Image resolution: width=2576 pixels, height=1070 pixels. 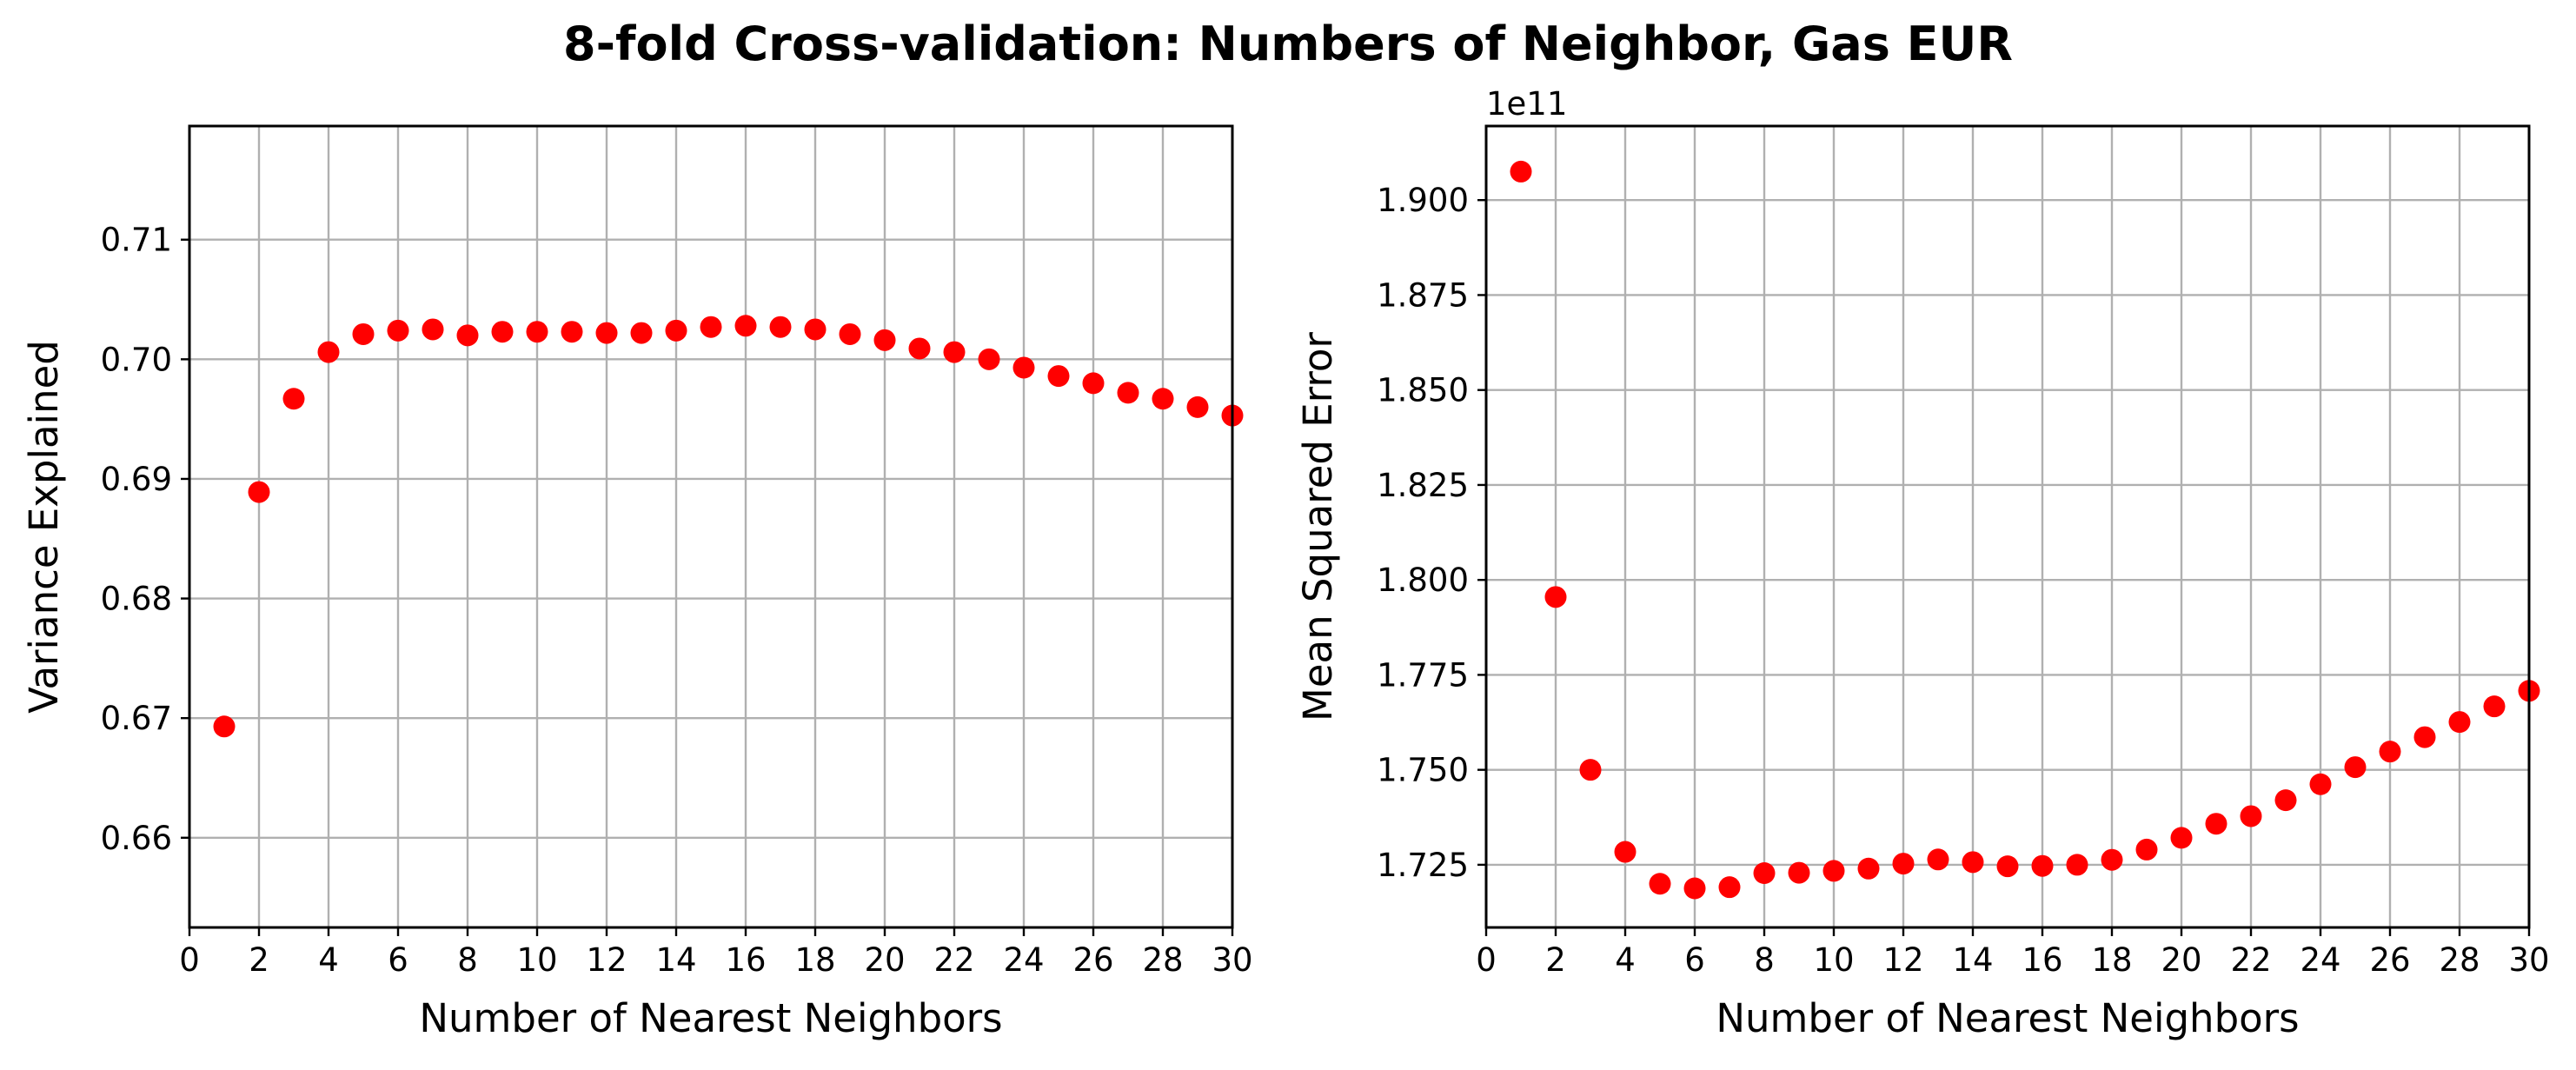 I want to click on x-tick-label: 18, so click(x=2111, y=960).